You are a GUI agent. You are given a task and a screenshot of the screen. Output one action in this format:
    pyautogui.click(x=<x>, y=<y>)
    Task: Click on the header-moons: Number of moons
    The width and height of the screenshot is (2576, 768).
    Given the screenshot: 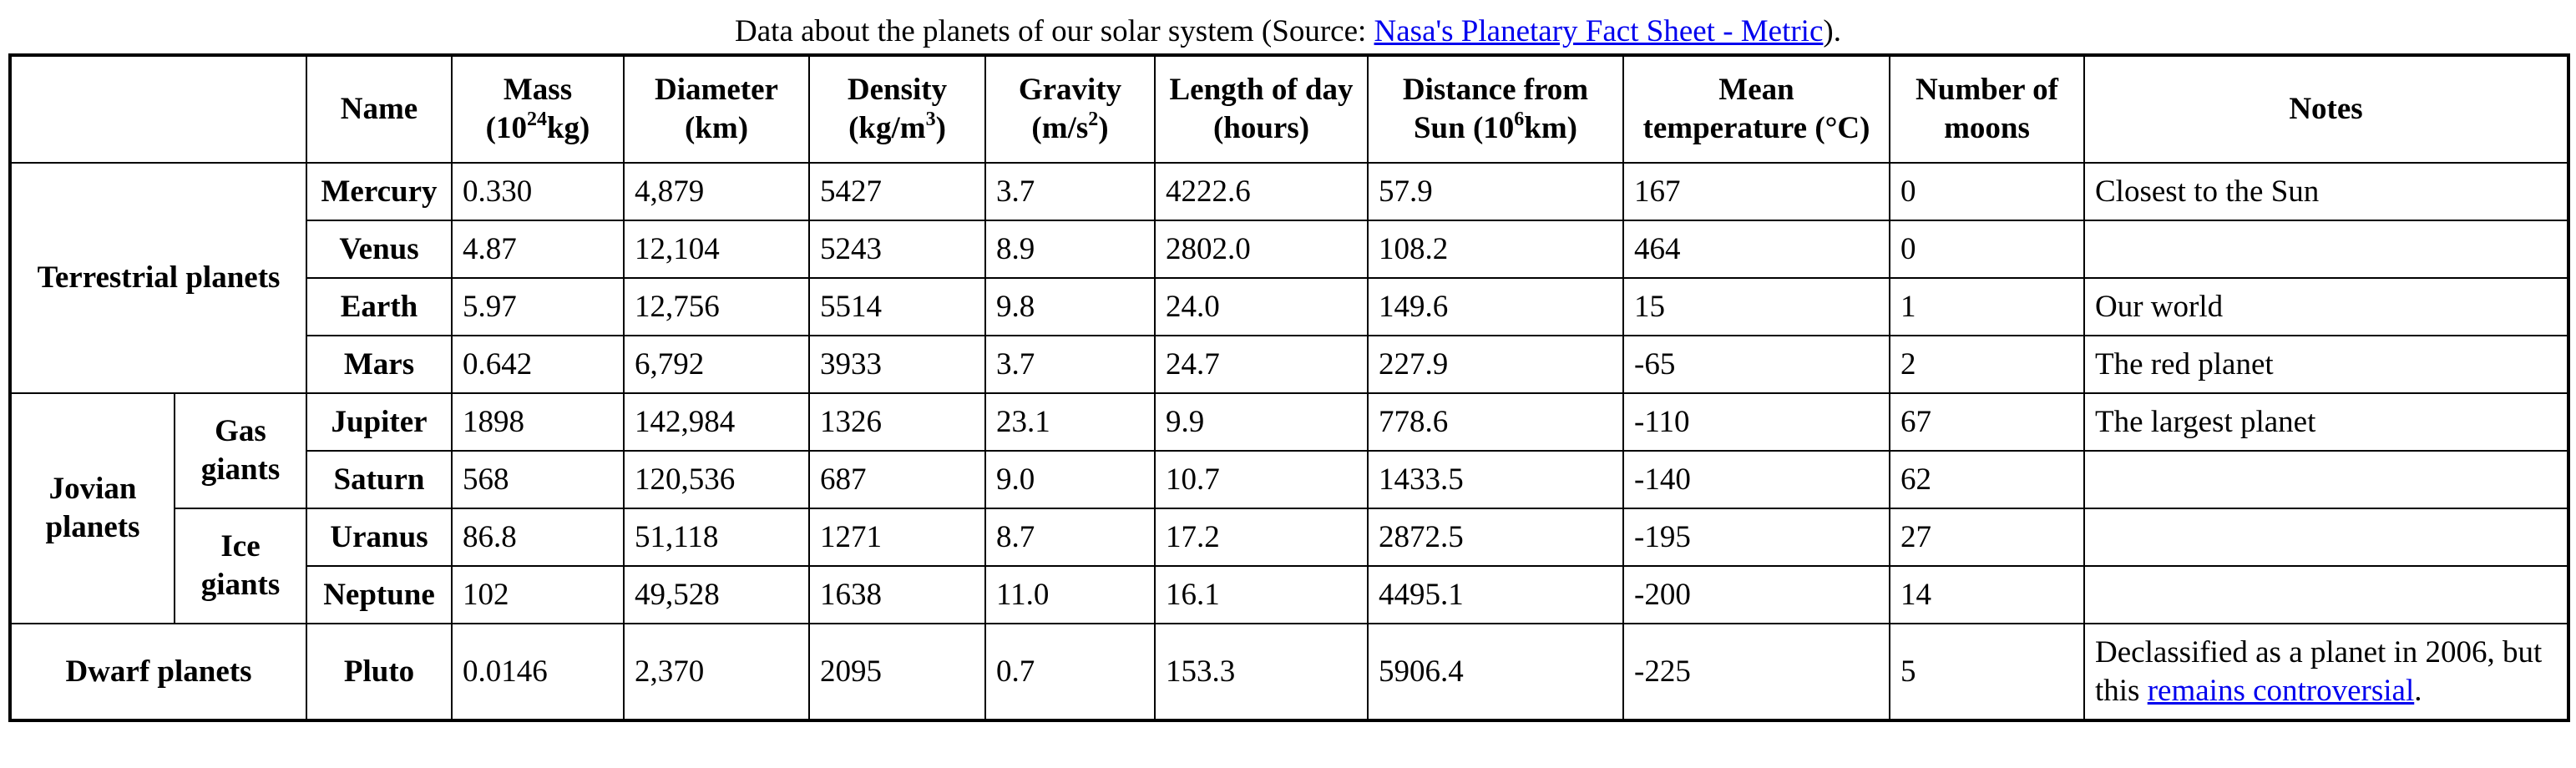 What is the action you would take?
    pyautogui.click(x=1987, y=109)
    